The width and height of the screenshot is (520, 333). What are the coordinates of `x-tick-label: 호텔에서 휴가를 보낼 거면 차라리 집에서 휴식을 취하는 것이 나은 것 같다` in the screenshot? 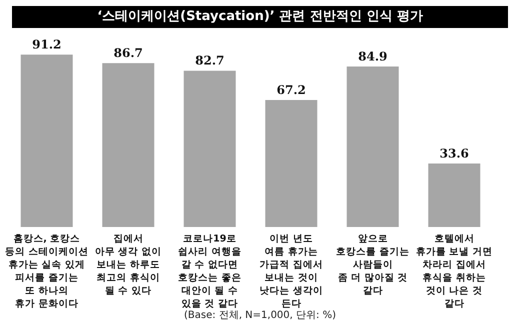 It's located at (454, 272).